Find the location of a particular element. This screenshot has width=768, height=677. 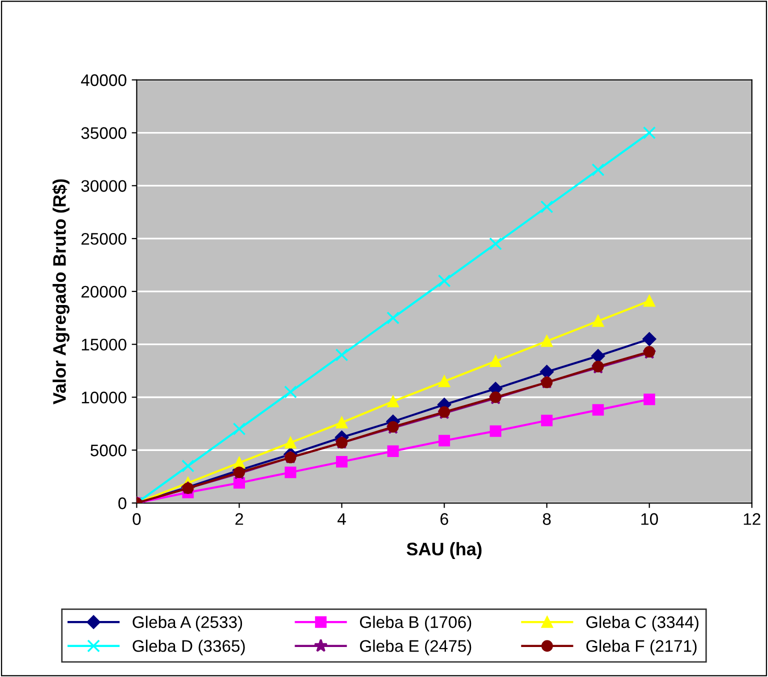

x-axis-title: SAU (ha) is located at coordinates (444, 550).